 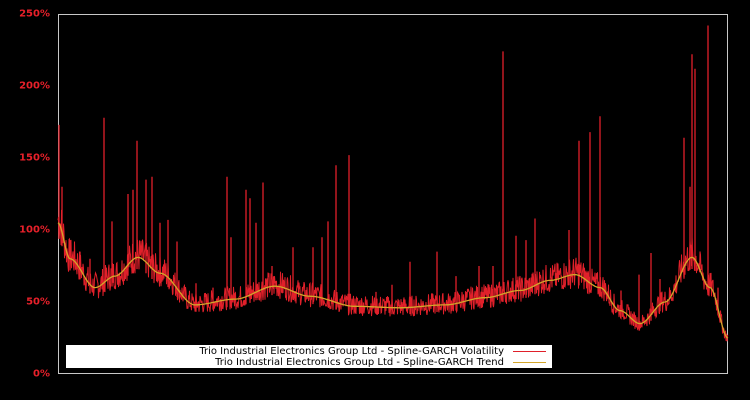 What do you see at coordinates (34, 86) in the screenshot?
I see `y-tick-200: 200%` at bounding box center [34, 86].